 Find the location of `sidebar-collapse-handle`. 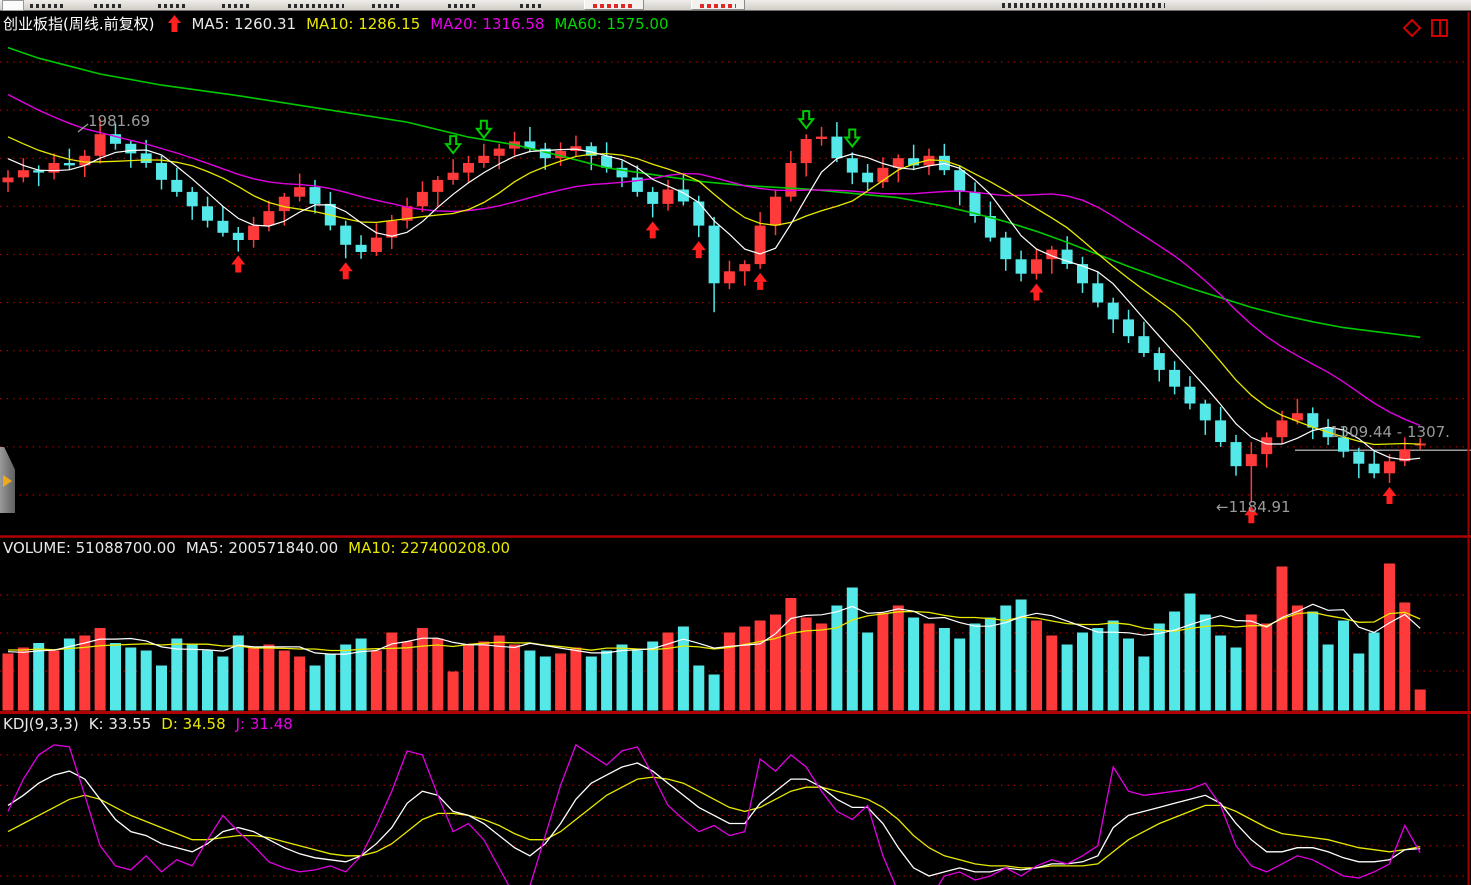

sidebar-collapse-handle is located at coordinates (7, 480).